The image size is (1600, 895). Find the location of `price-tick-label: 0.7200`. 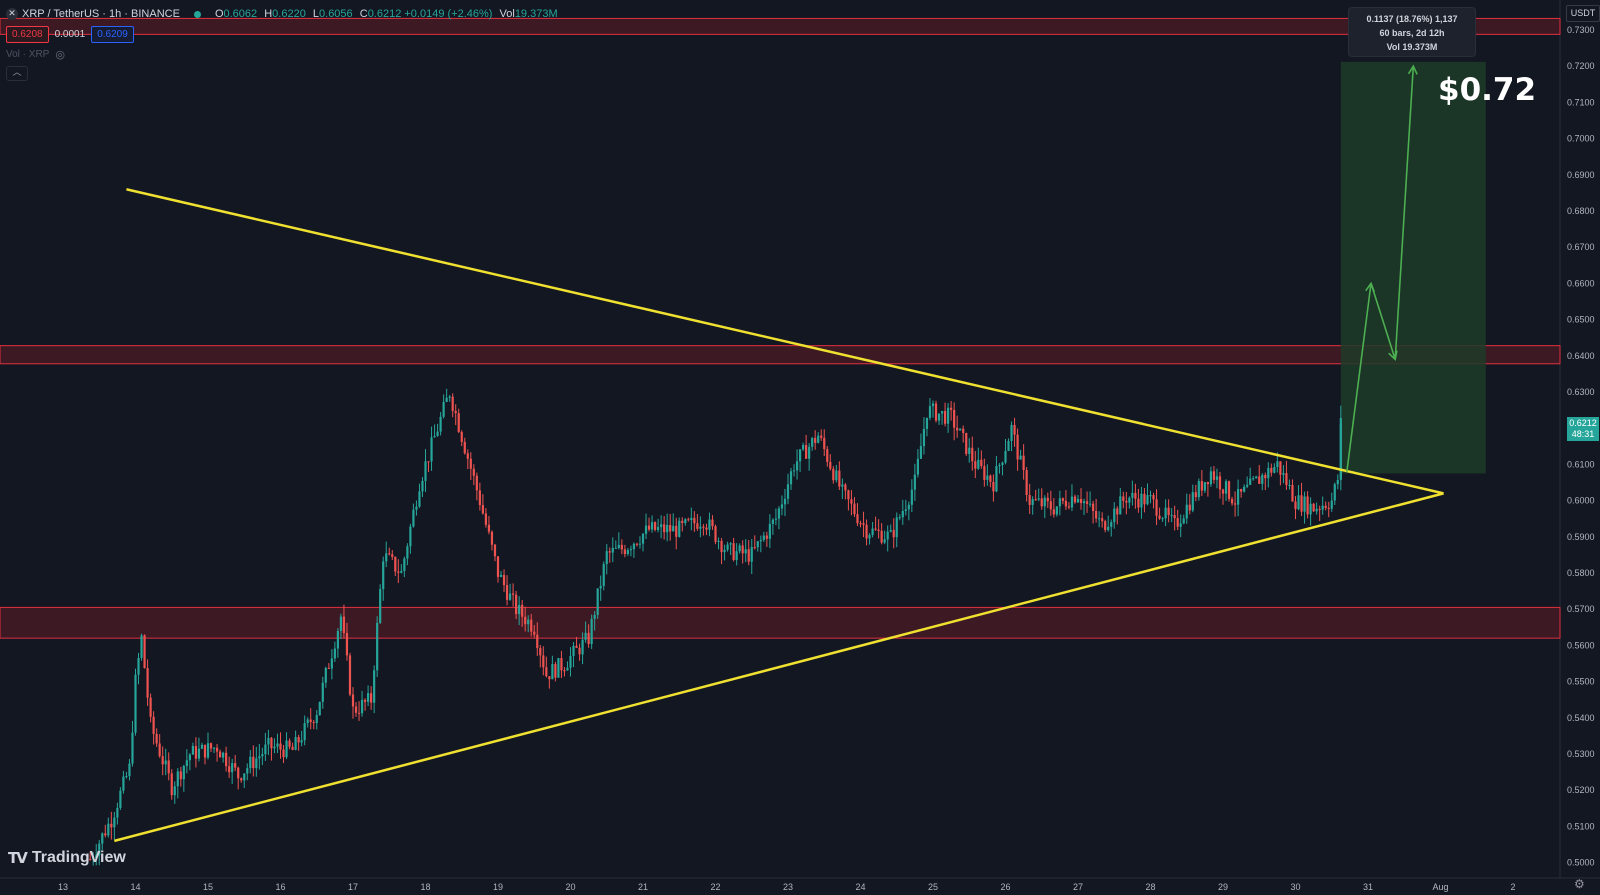

price-tick-label: 0.7200 is located at coordinates (1581, 66).